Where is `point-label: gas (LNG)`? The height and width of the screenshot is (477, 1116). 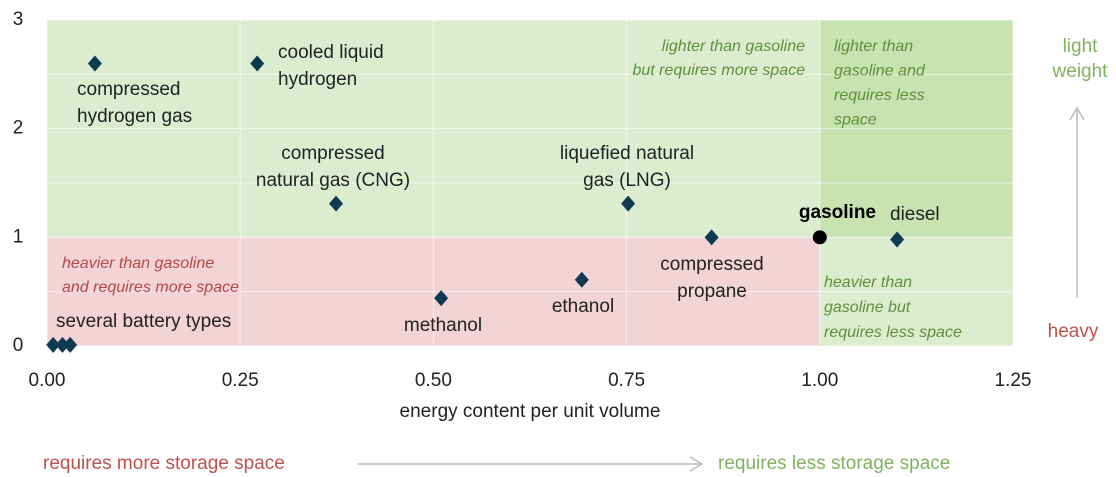 point-label: gas (LNG) is located at coordinates (627, 180).